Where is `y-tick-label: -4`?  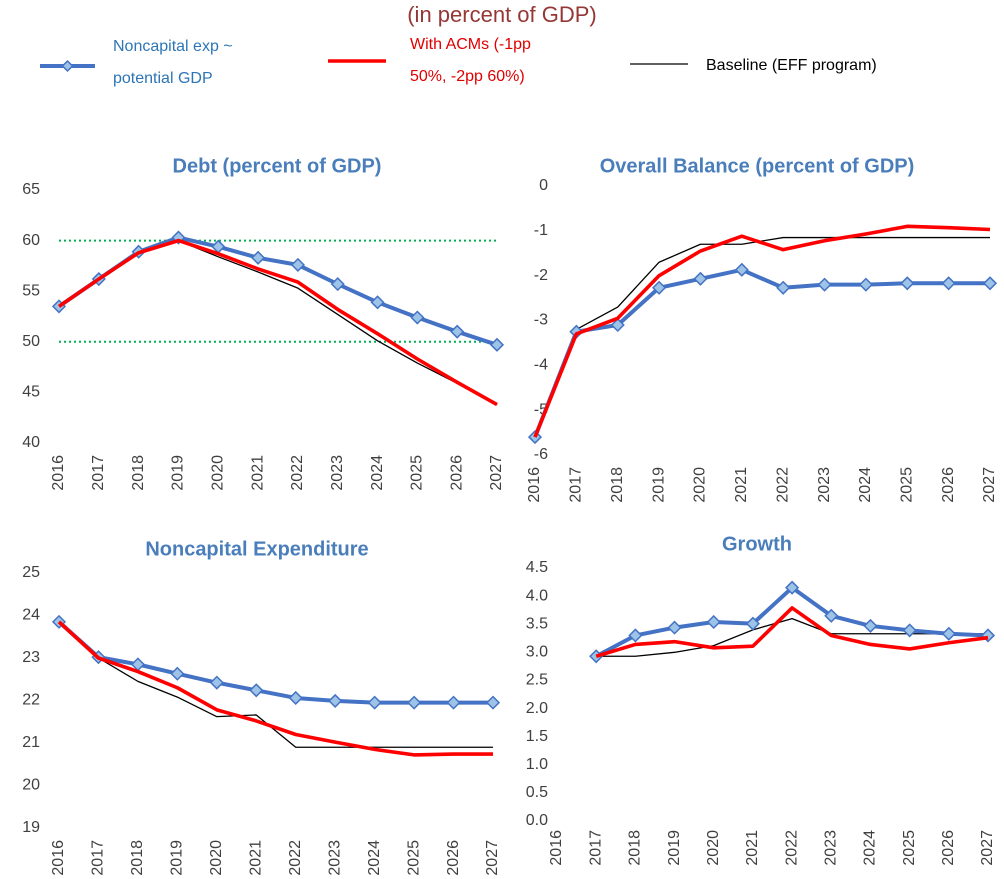
y-tick-label: -4 is located at coordinates (541, 365).